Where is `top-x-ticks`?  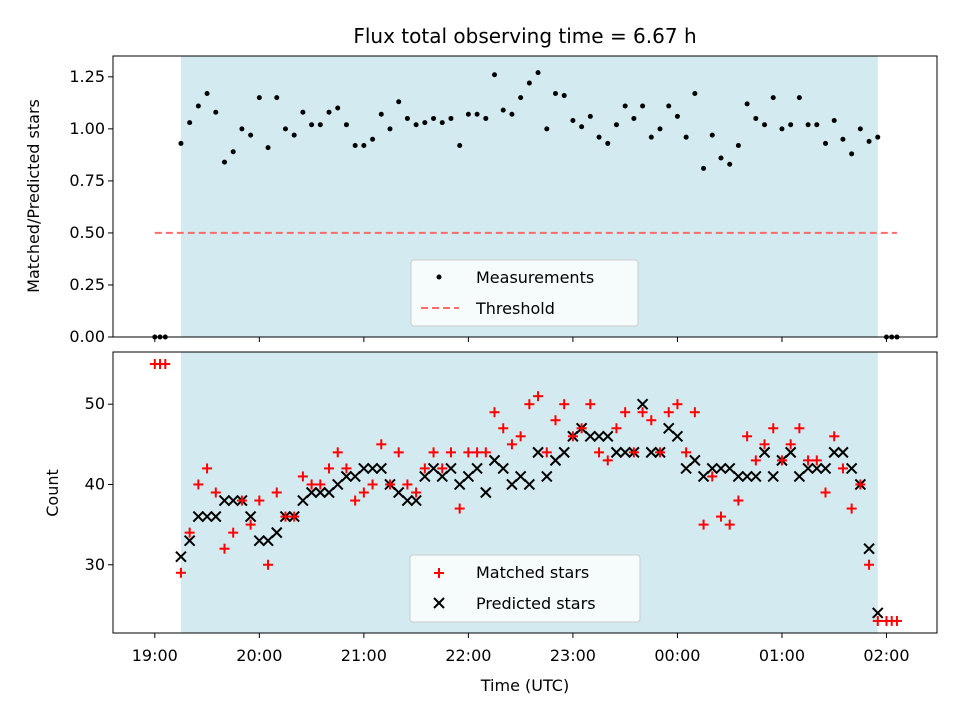
top-x-ticks is located at coordinates (520, 339).